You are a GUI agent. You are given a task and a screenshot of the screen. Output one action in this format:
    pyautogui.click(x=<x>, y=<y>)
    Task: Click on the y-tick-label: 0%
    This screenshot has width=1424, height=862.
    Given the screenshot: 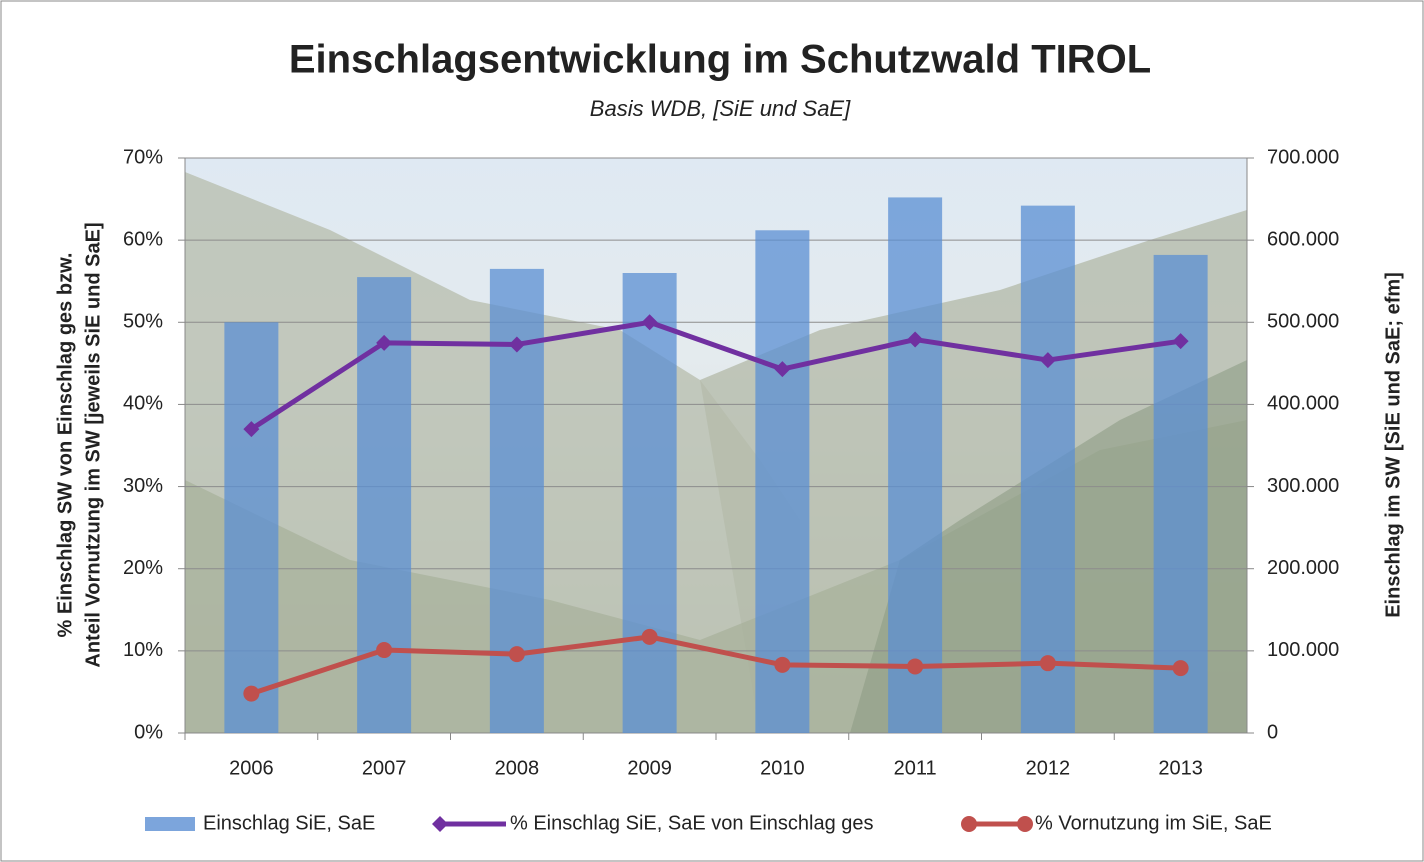 What is the action you would take?
    pyautogui.click(x=148, y=732)
    